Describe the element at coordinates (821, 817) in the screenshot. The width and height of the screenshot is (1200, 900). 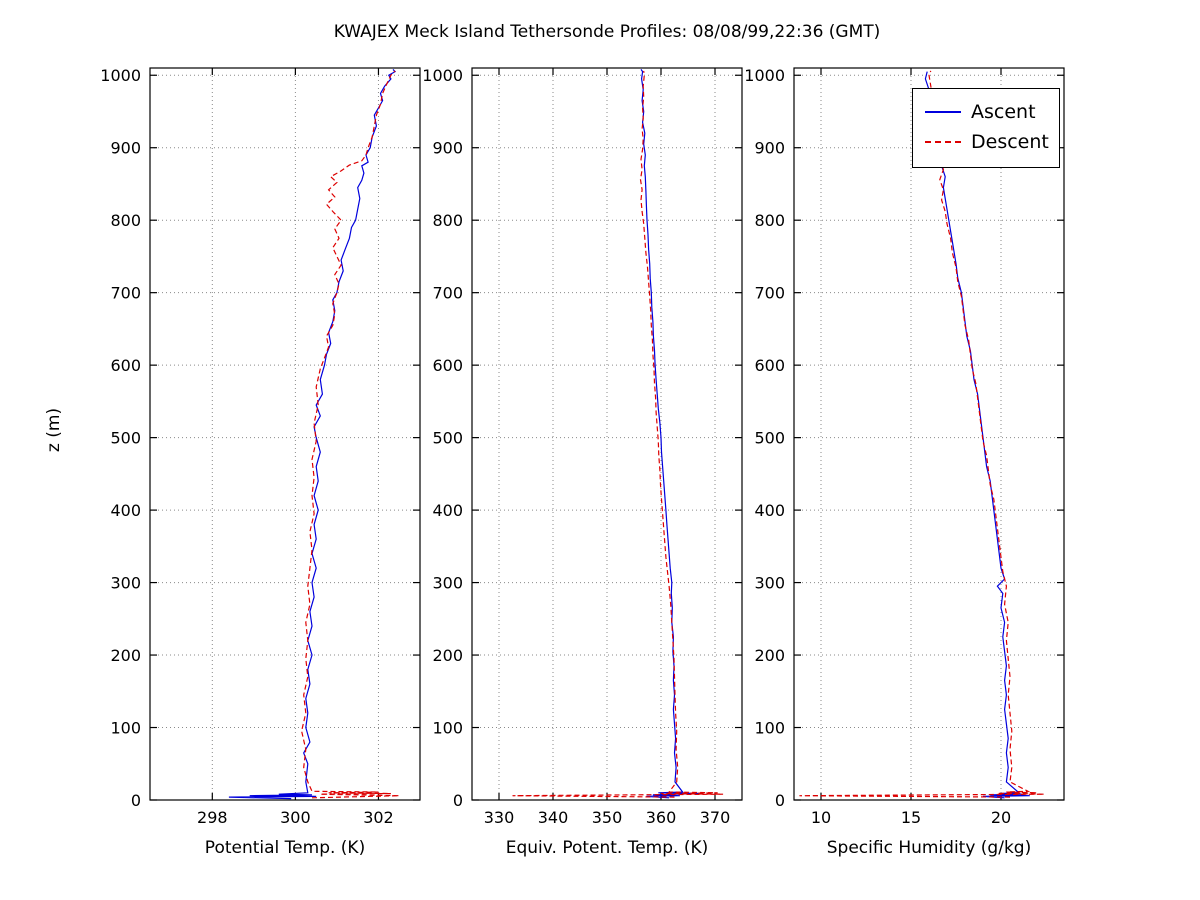
I see `x-tick-label: 10` at that location.